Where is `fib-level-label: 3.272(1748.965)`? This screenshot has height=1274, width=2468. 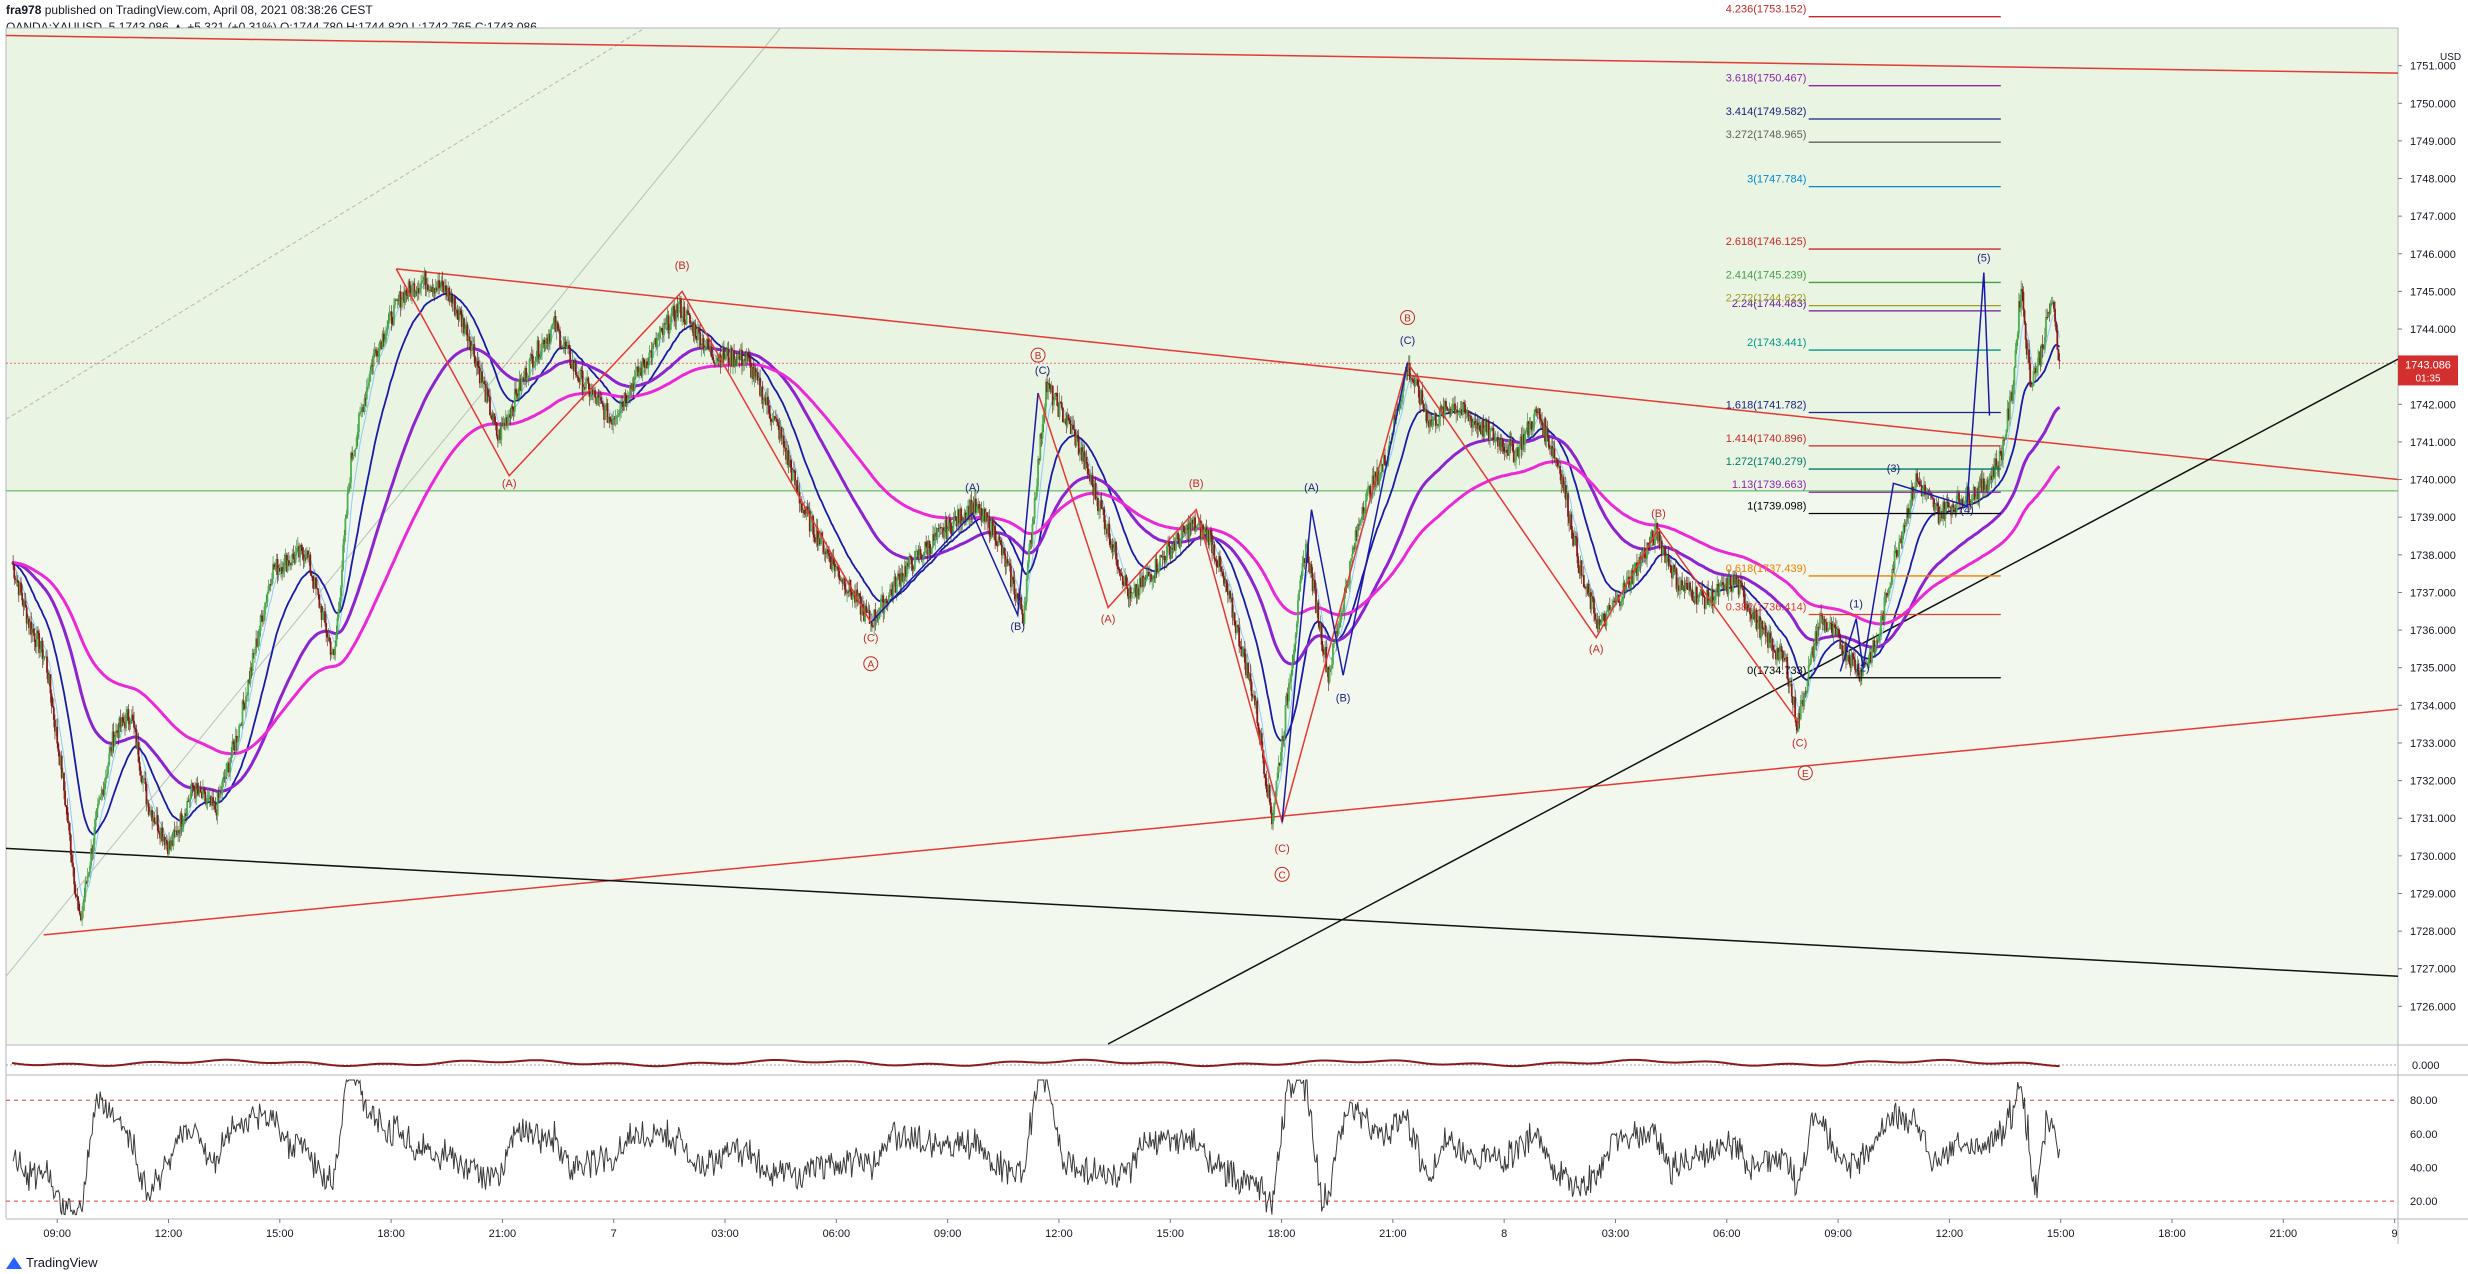 fib-level-label: 3.272(1748.965) is located at coordinates (1766, 135).